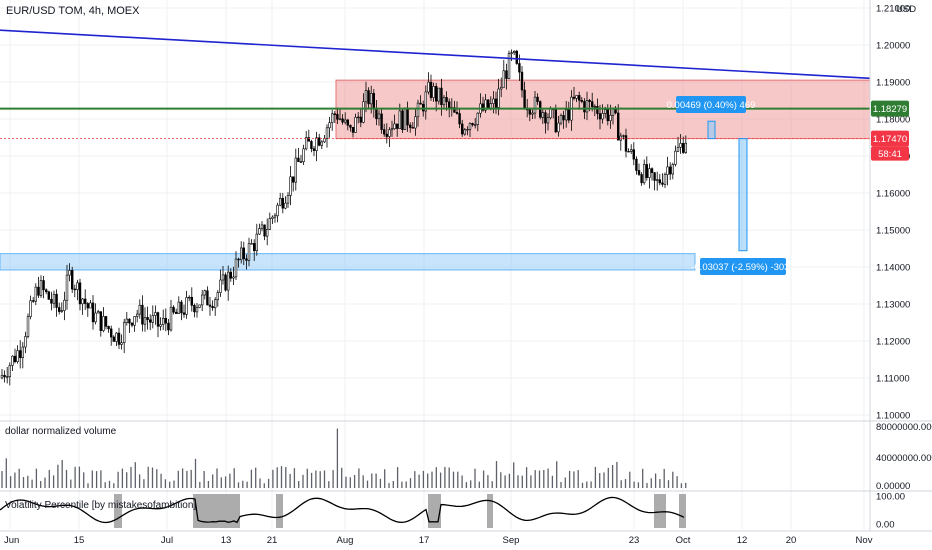  I want to click on measure-down-label-bg, so click(743, 266).